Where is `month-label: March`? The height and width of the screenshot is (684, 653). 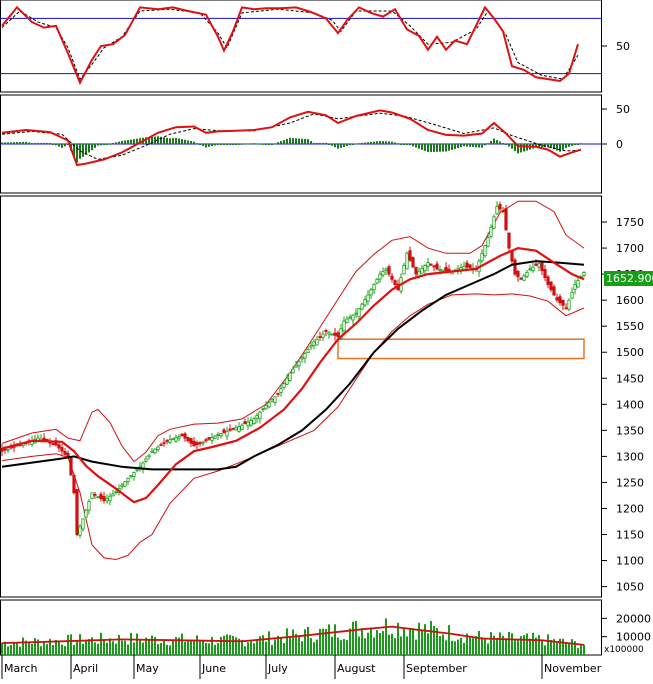
month-label: March is located at coordinates (21, 668).